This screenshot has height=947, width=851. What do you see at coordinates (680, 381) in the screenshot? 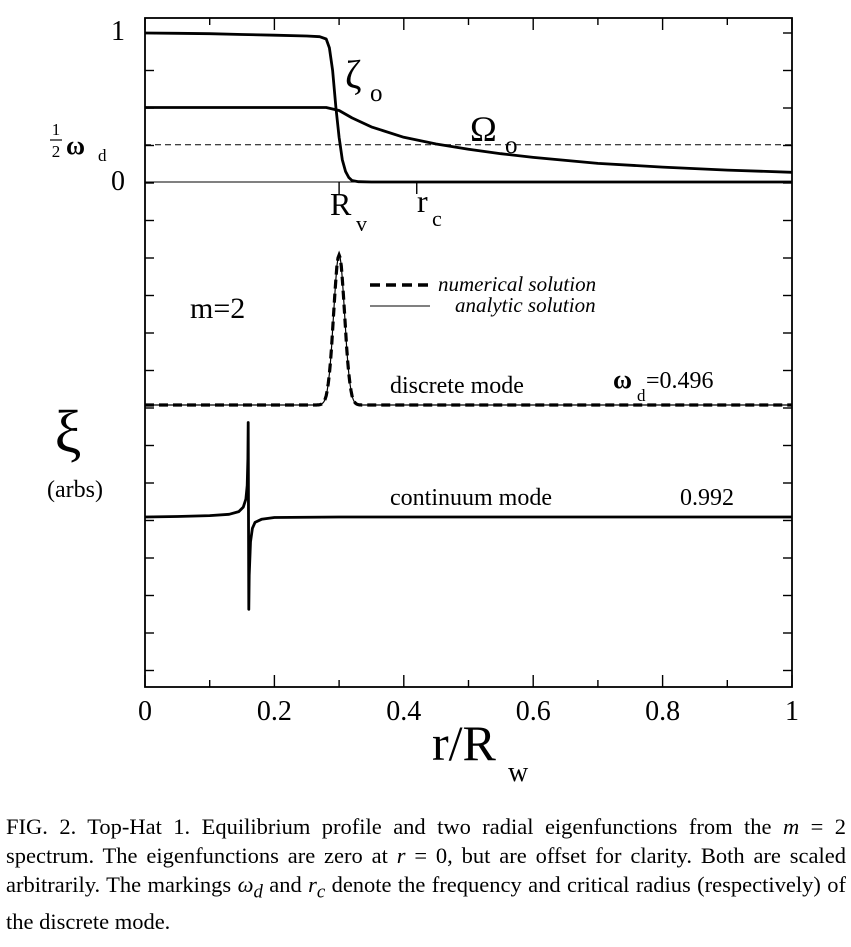
I see `svg-text: =0.496` at bounding box center [680, 381].